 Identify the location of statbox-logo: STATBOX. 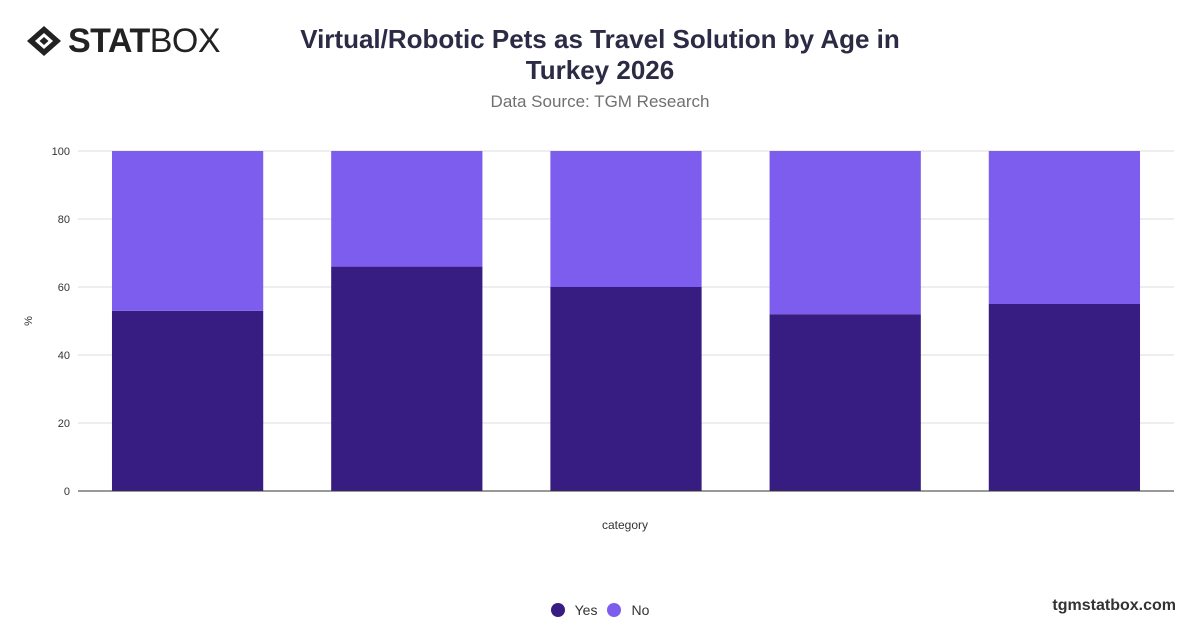
(123, 41).